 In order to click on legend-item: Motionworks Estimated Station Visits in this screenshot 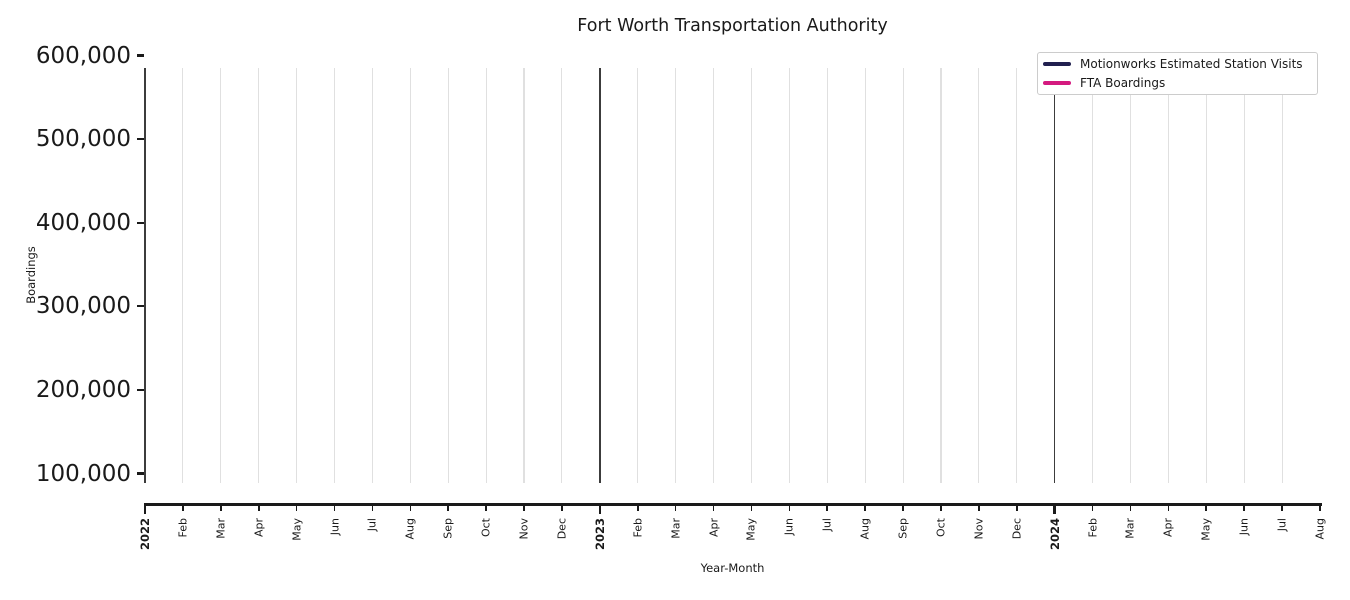, I will do `click(1180, 64)`.